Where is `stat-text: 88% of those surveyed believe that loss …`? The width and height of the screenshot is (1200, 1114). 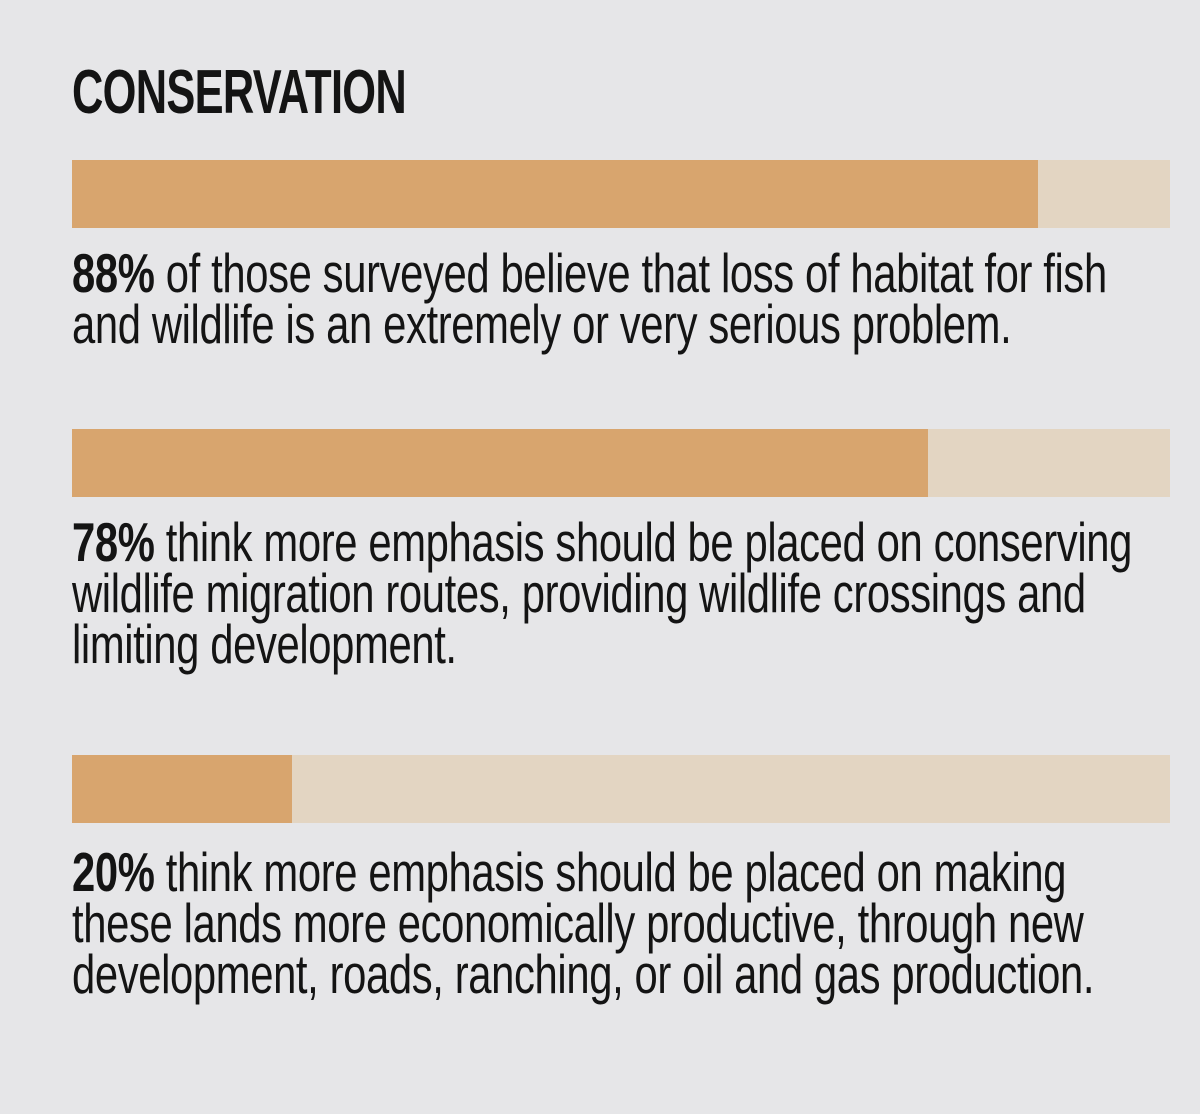 stat-text: 88% of those surveyed believe that loss … is located at coordinates (621, 299).